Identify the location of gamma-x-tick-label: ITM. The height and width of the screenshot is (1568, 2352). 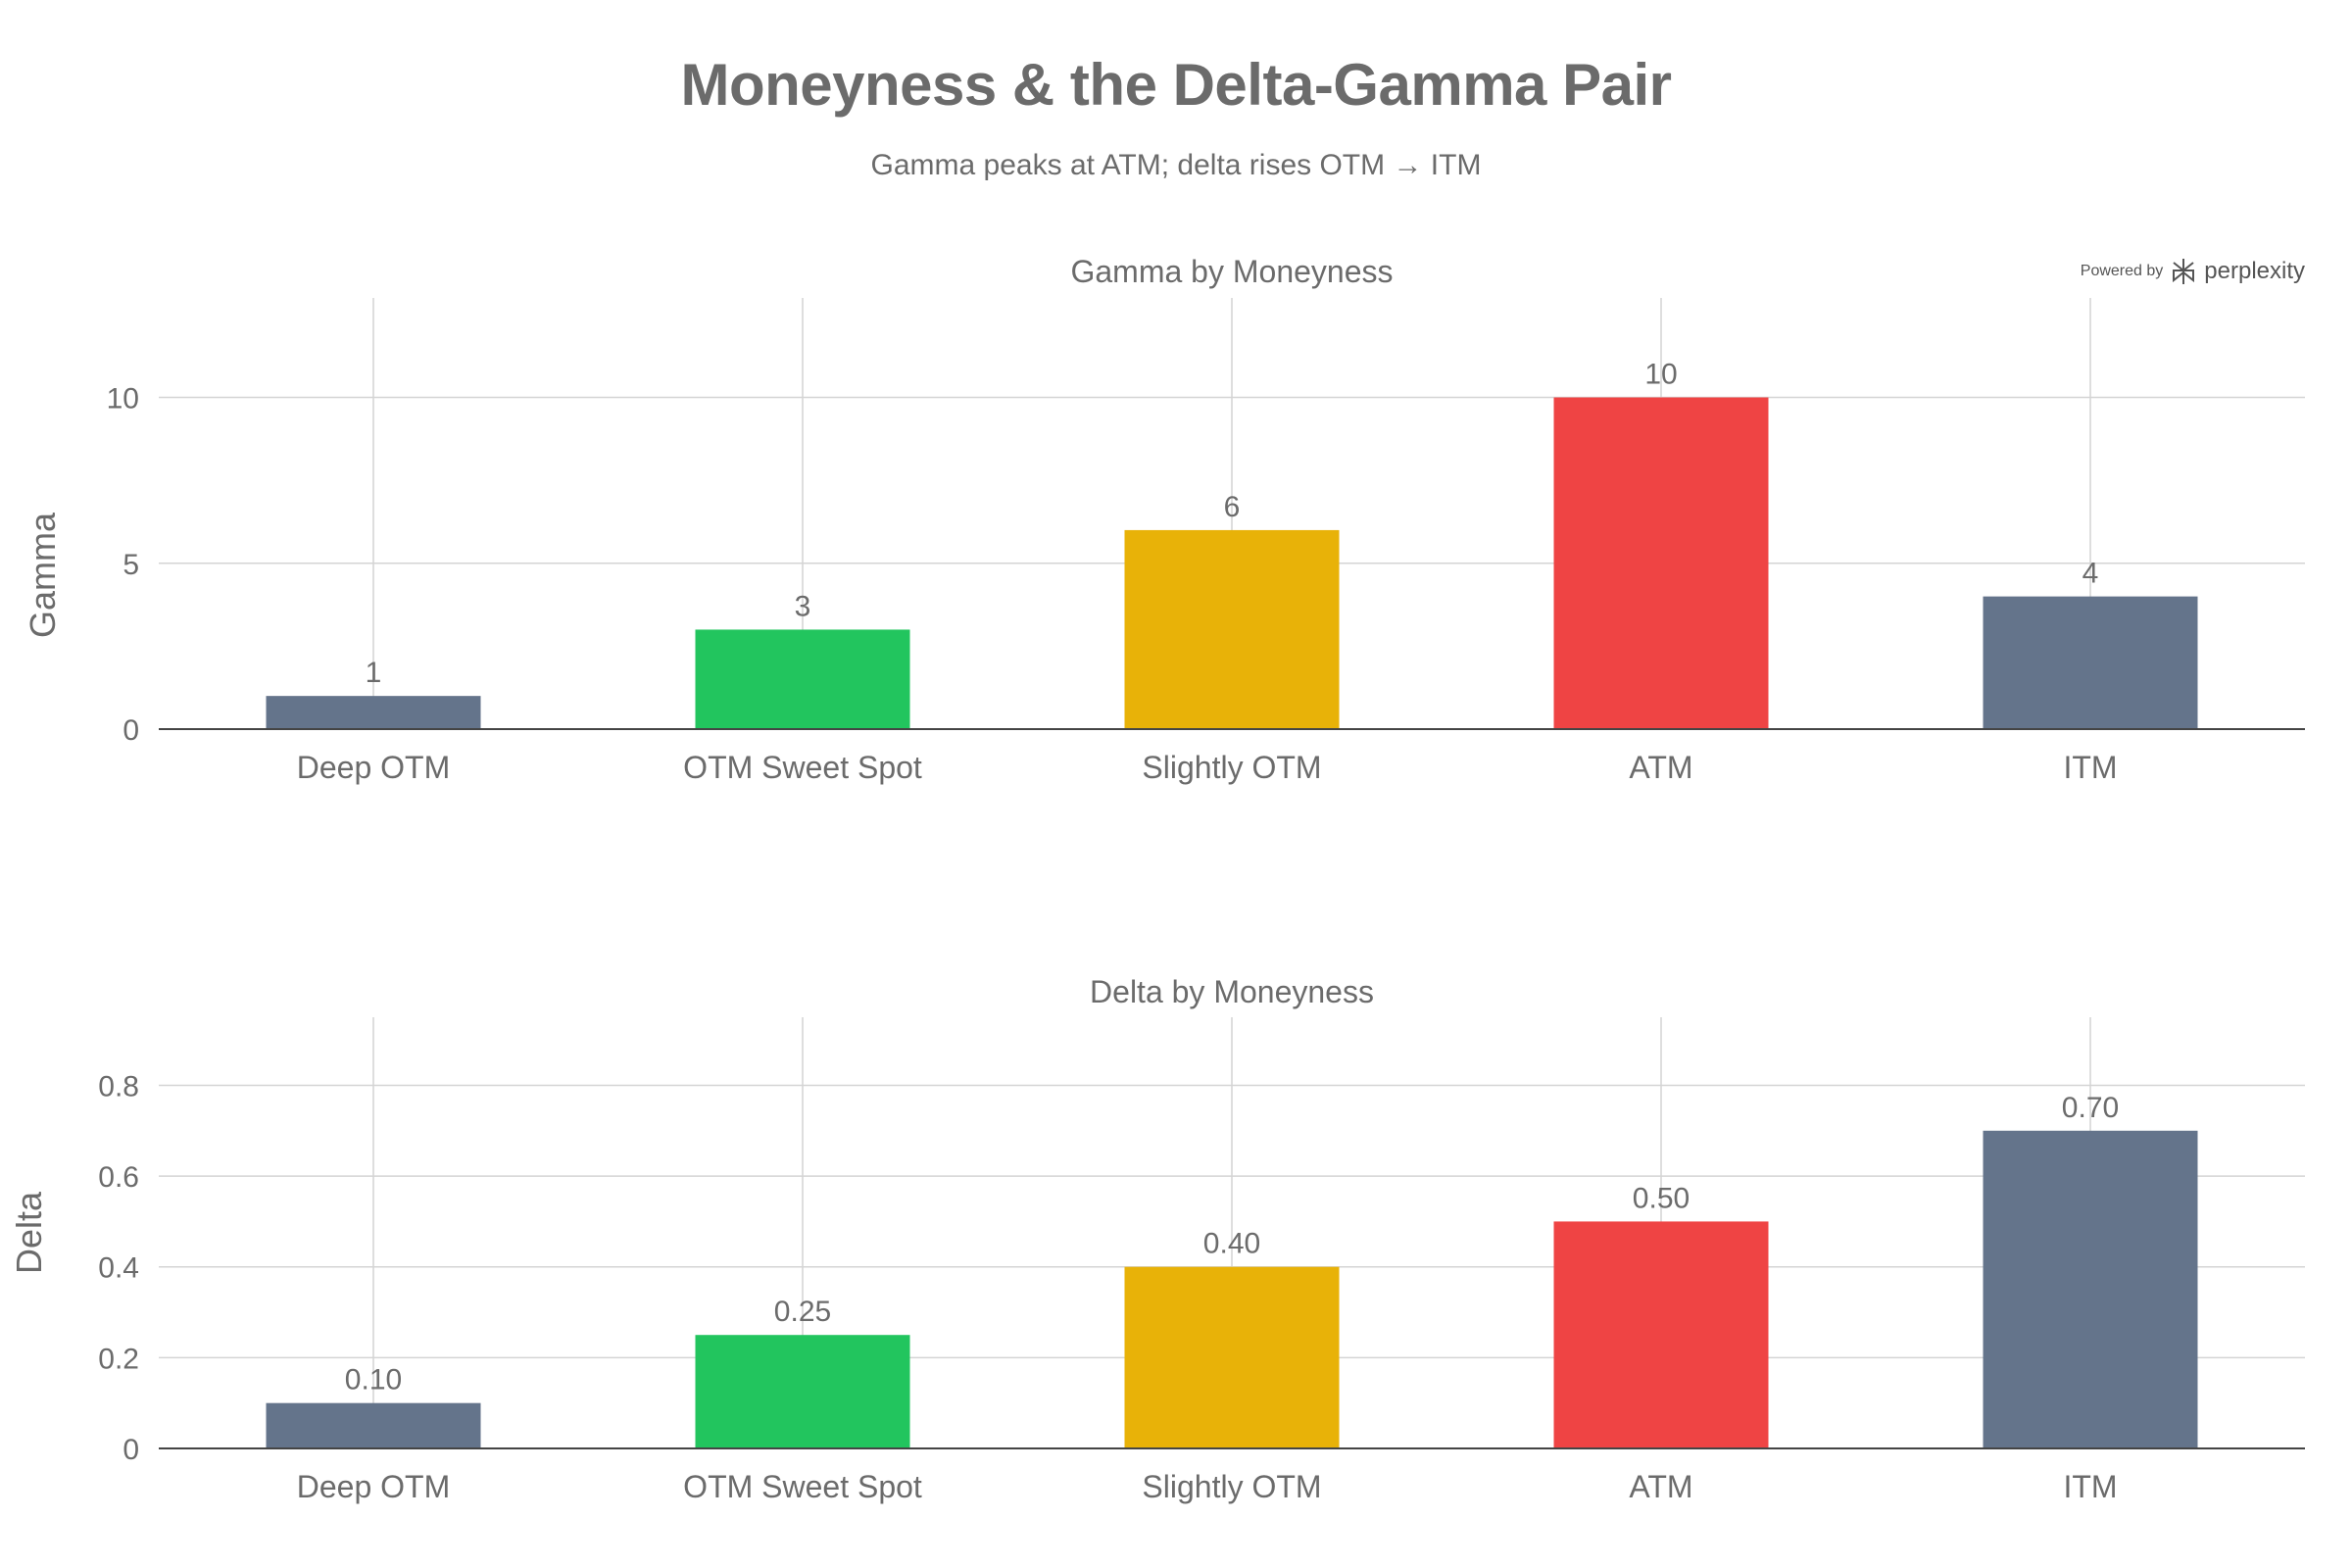
(2090, 767).